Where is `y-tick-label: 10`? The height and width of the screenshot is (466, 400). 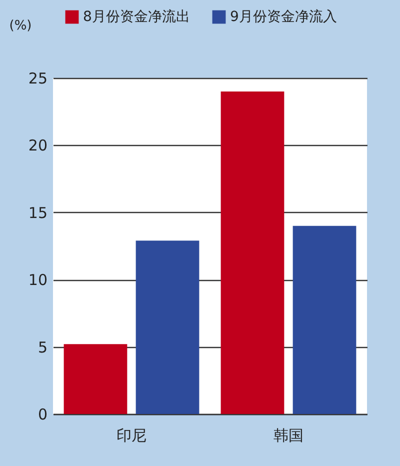
y-tick-label: 10 is located at coordinates (38, 280).